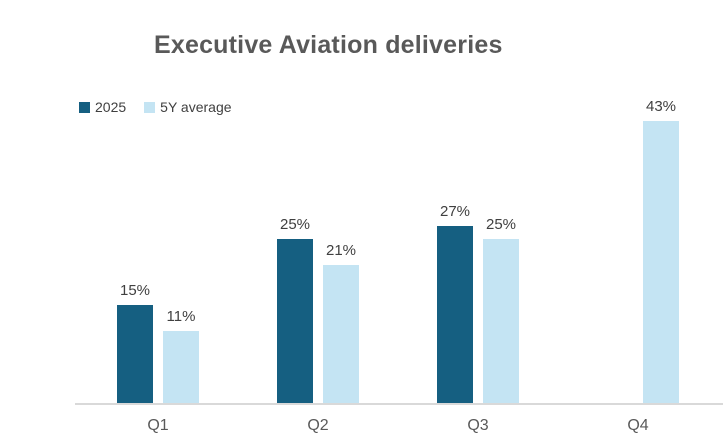  Describe the element at coordinates (661, 106) in the screenshot. I see `value-label-5y-average-q4: 43%` at that location.